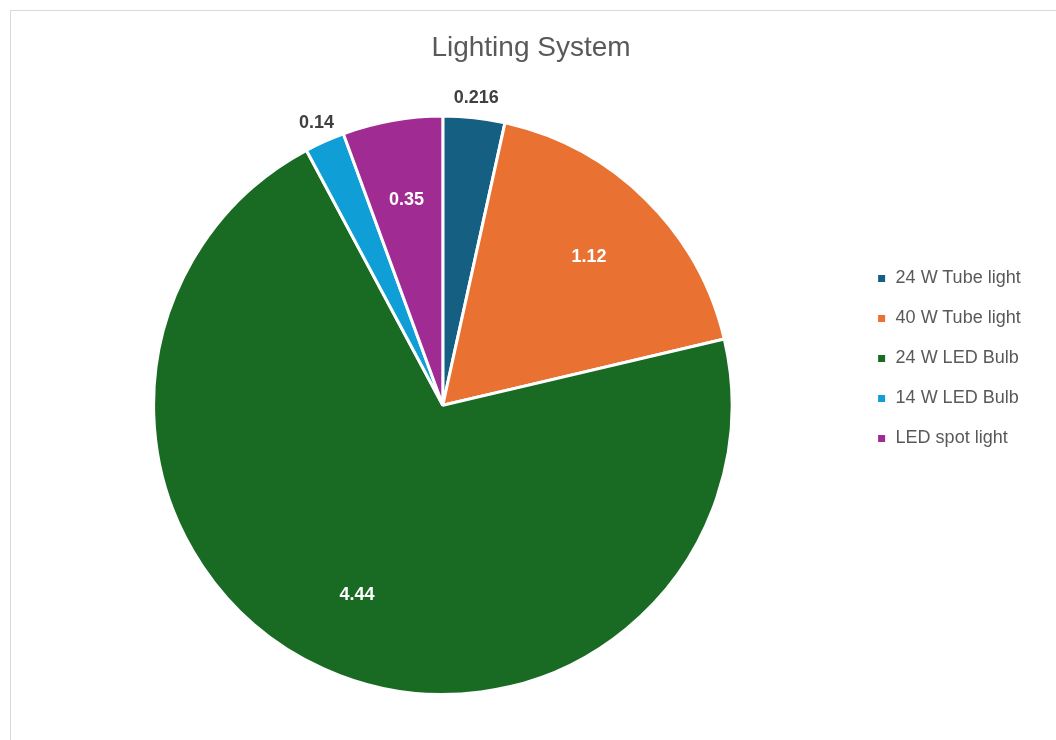 The image size is (1056, 740). Describe the element at coordinates (476, 96) in the screenshot. I see `data-label: 0.216` at that location.